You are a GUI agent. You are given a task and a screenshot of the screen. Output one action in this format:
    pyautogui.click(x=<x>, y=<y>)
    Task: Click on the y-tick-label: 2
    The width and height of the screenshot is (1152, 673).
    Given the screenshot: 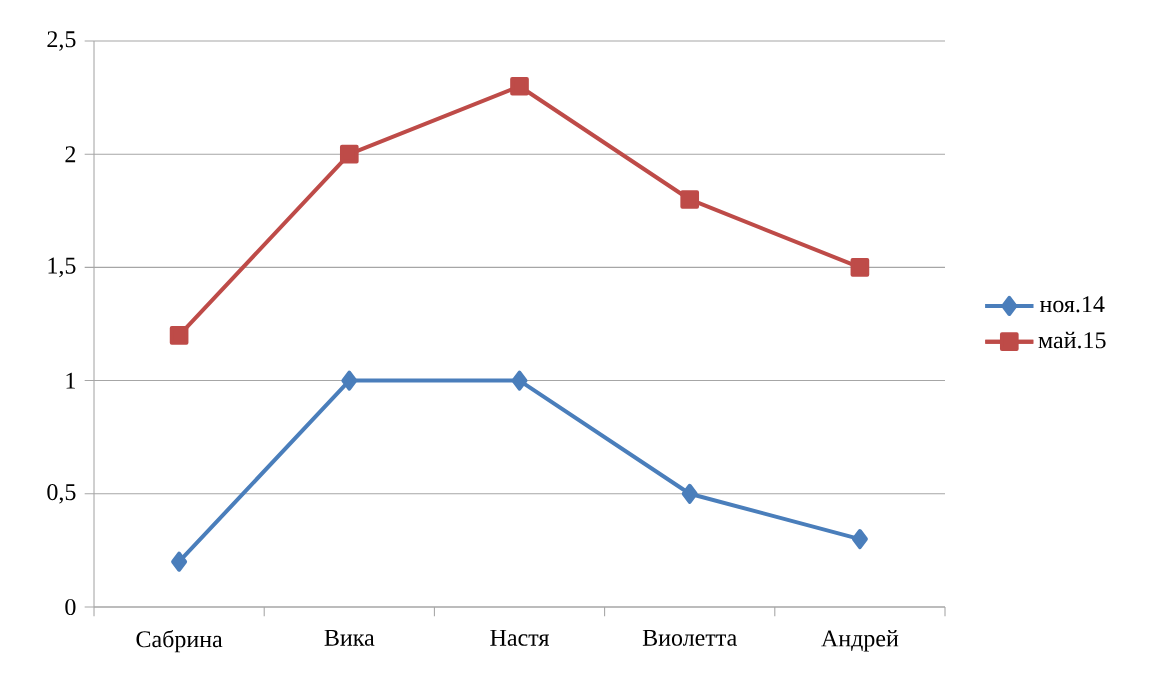 What is the action you would take?
    pyautogui.click(x=70, y=154)
    